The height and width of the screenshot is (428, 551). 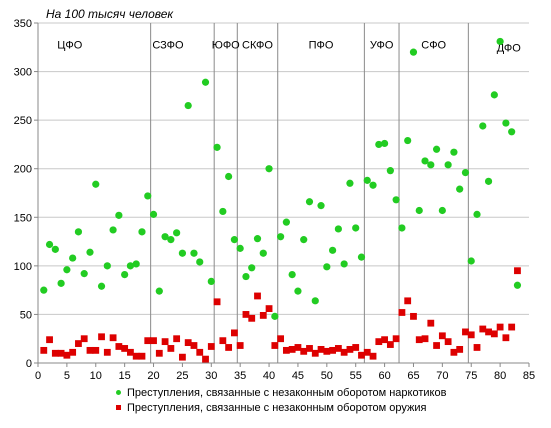 I want to click on legend-marker-circle-icon, so click(x=118, y=392).